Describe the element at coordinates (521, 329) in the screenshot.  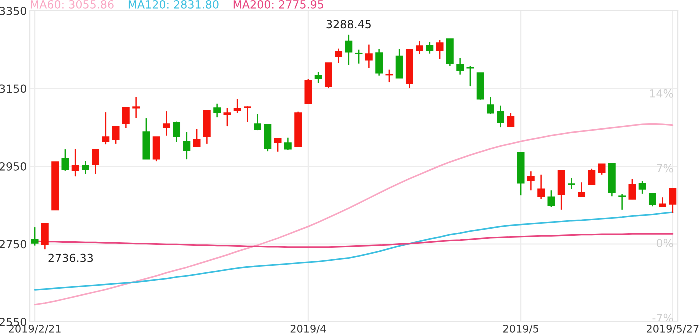
I see `x-tick-label: 2019/5` at that location.